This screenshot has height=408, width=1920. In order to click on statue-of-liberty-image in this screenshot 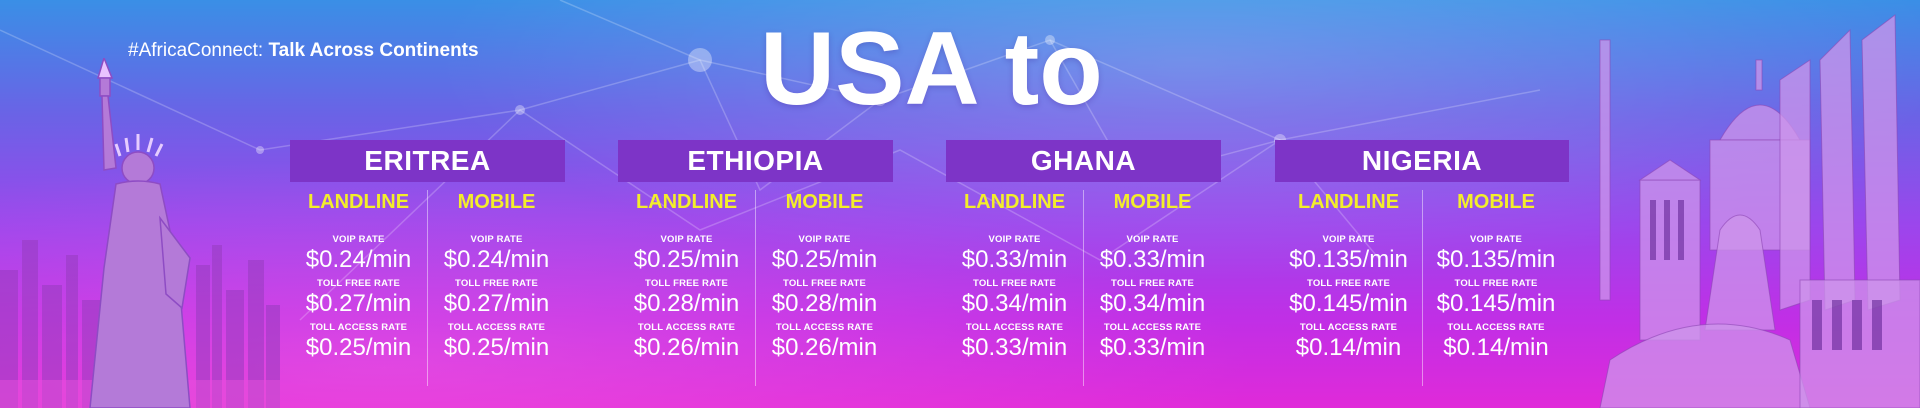, I will do `click(140, 233)`.